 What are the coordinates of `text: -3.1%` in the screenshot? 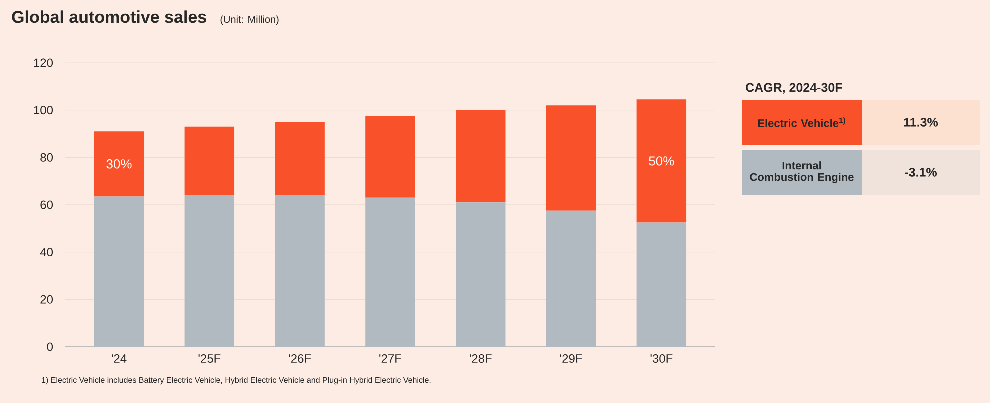 It's located at (921, 172).